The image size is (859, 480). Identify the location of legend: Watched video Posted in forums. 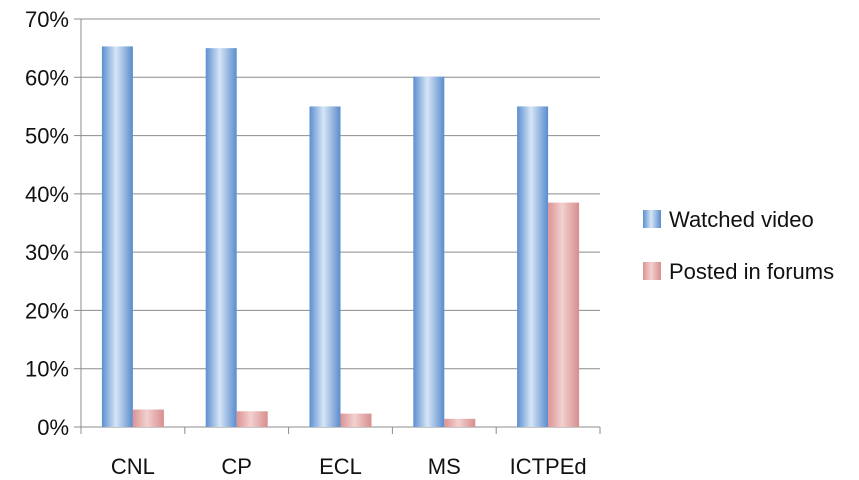
(738, 245).